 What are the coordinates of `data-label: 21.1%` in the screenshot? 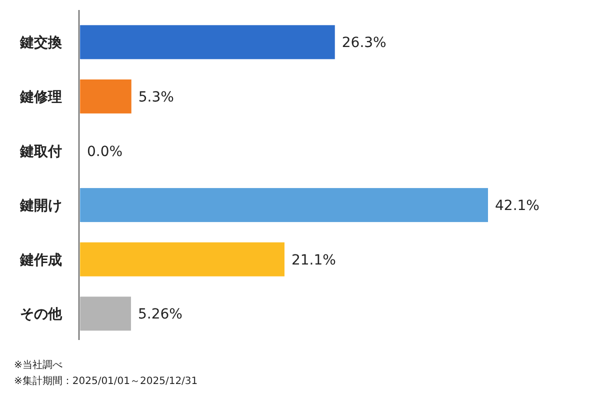 It's located at (313, 260).